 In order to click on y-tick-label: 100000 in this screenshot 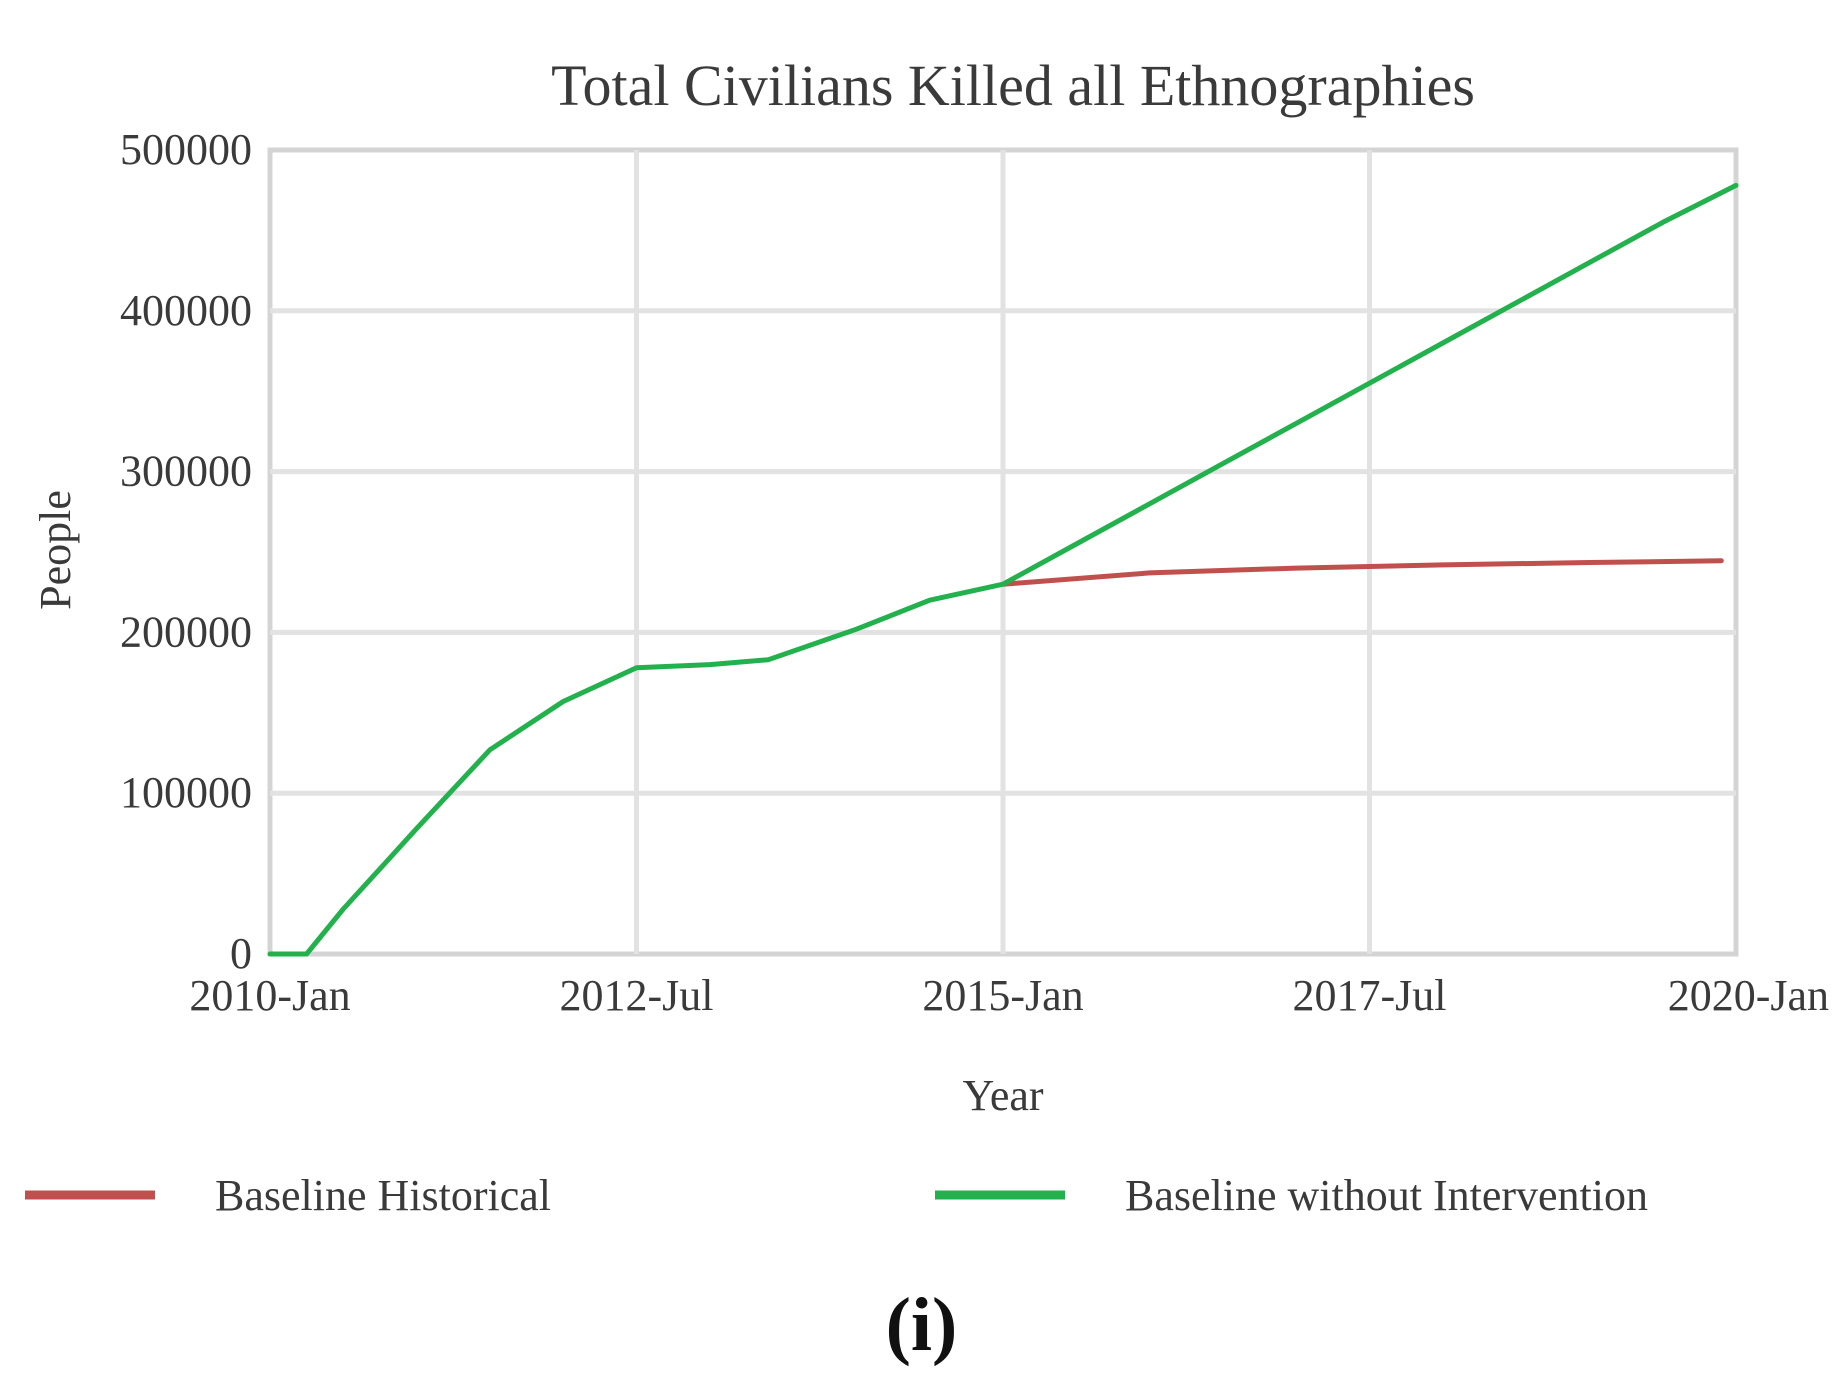, I will do `click(186, 792)`.